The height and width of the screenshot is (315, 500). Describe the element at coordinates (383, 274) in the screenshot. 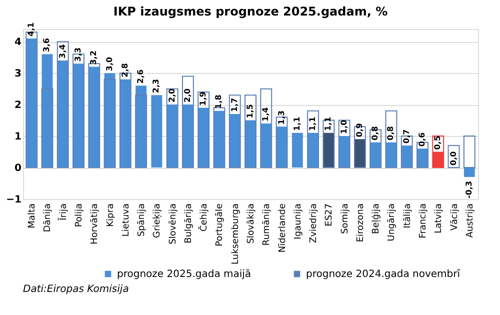

I see `legend-label: prognoze 2024.gada novembrī` at that location.